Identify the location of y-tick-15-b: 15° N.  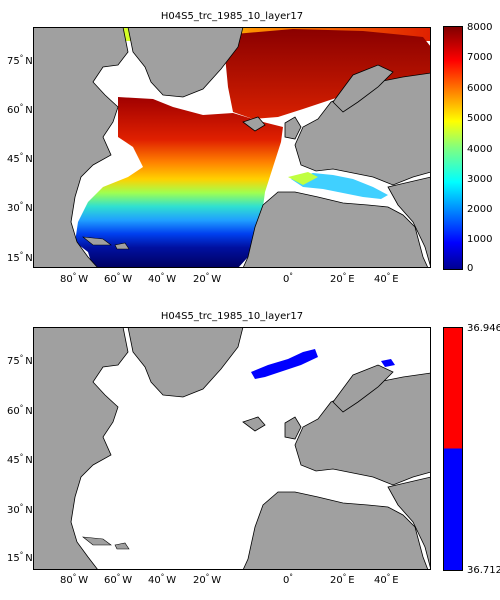
(20, 557).